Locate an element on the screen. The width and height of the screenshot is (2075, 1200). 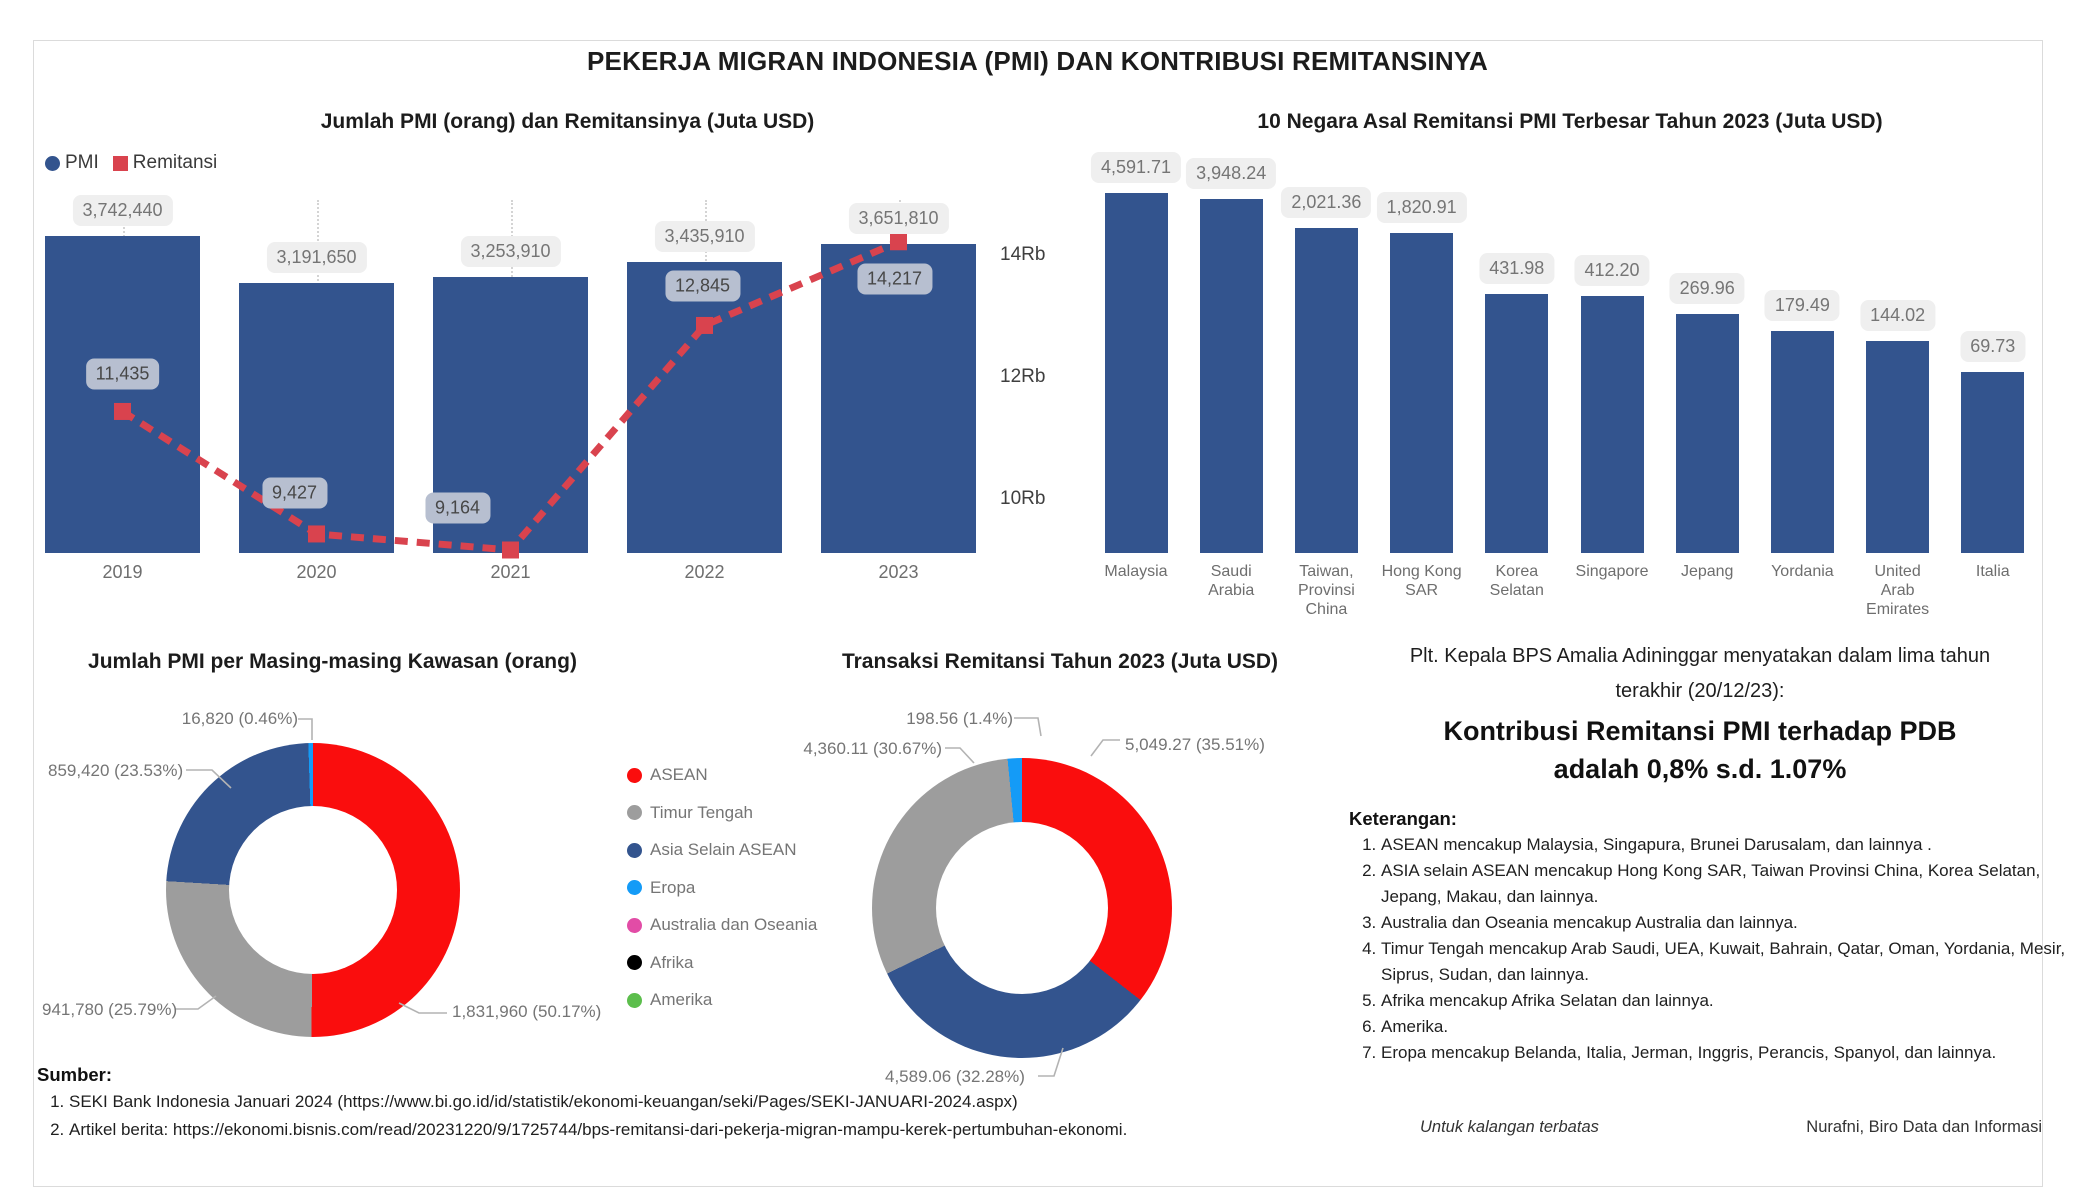
country-value-chip: 2,021.36 is located at coordinates (1326, 203).